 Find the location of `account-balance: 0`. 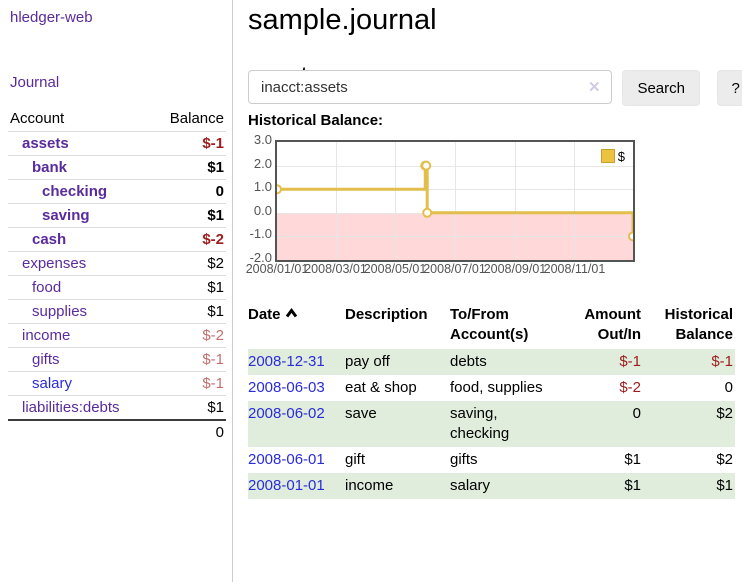

account-balance: 0 is located at coordinates (219, 191).